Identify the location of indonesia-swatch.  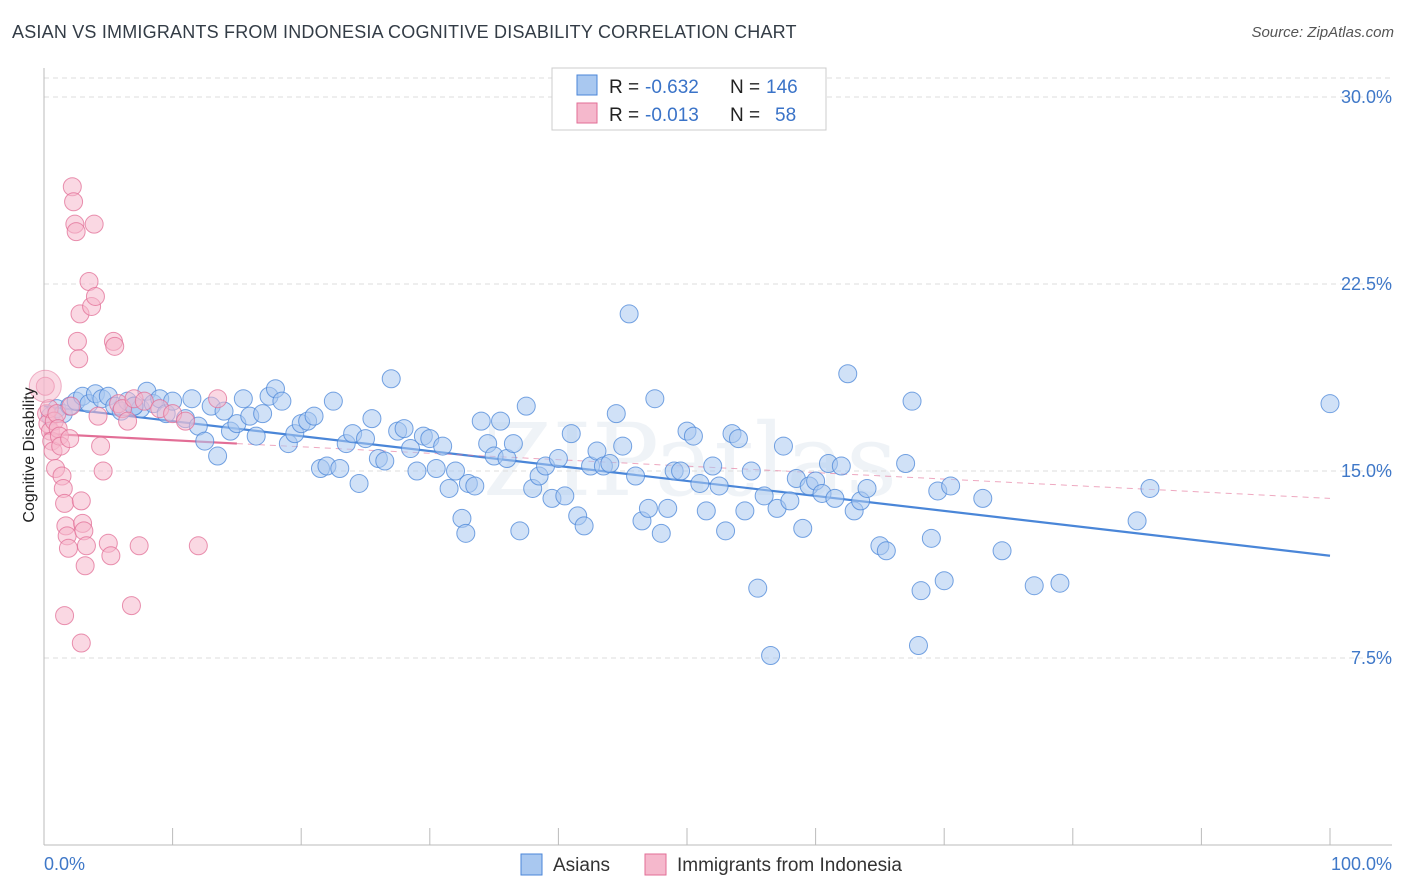
(587, 113).